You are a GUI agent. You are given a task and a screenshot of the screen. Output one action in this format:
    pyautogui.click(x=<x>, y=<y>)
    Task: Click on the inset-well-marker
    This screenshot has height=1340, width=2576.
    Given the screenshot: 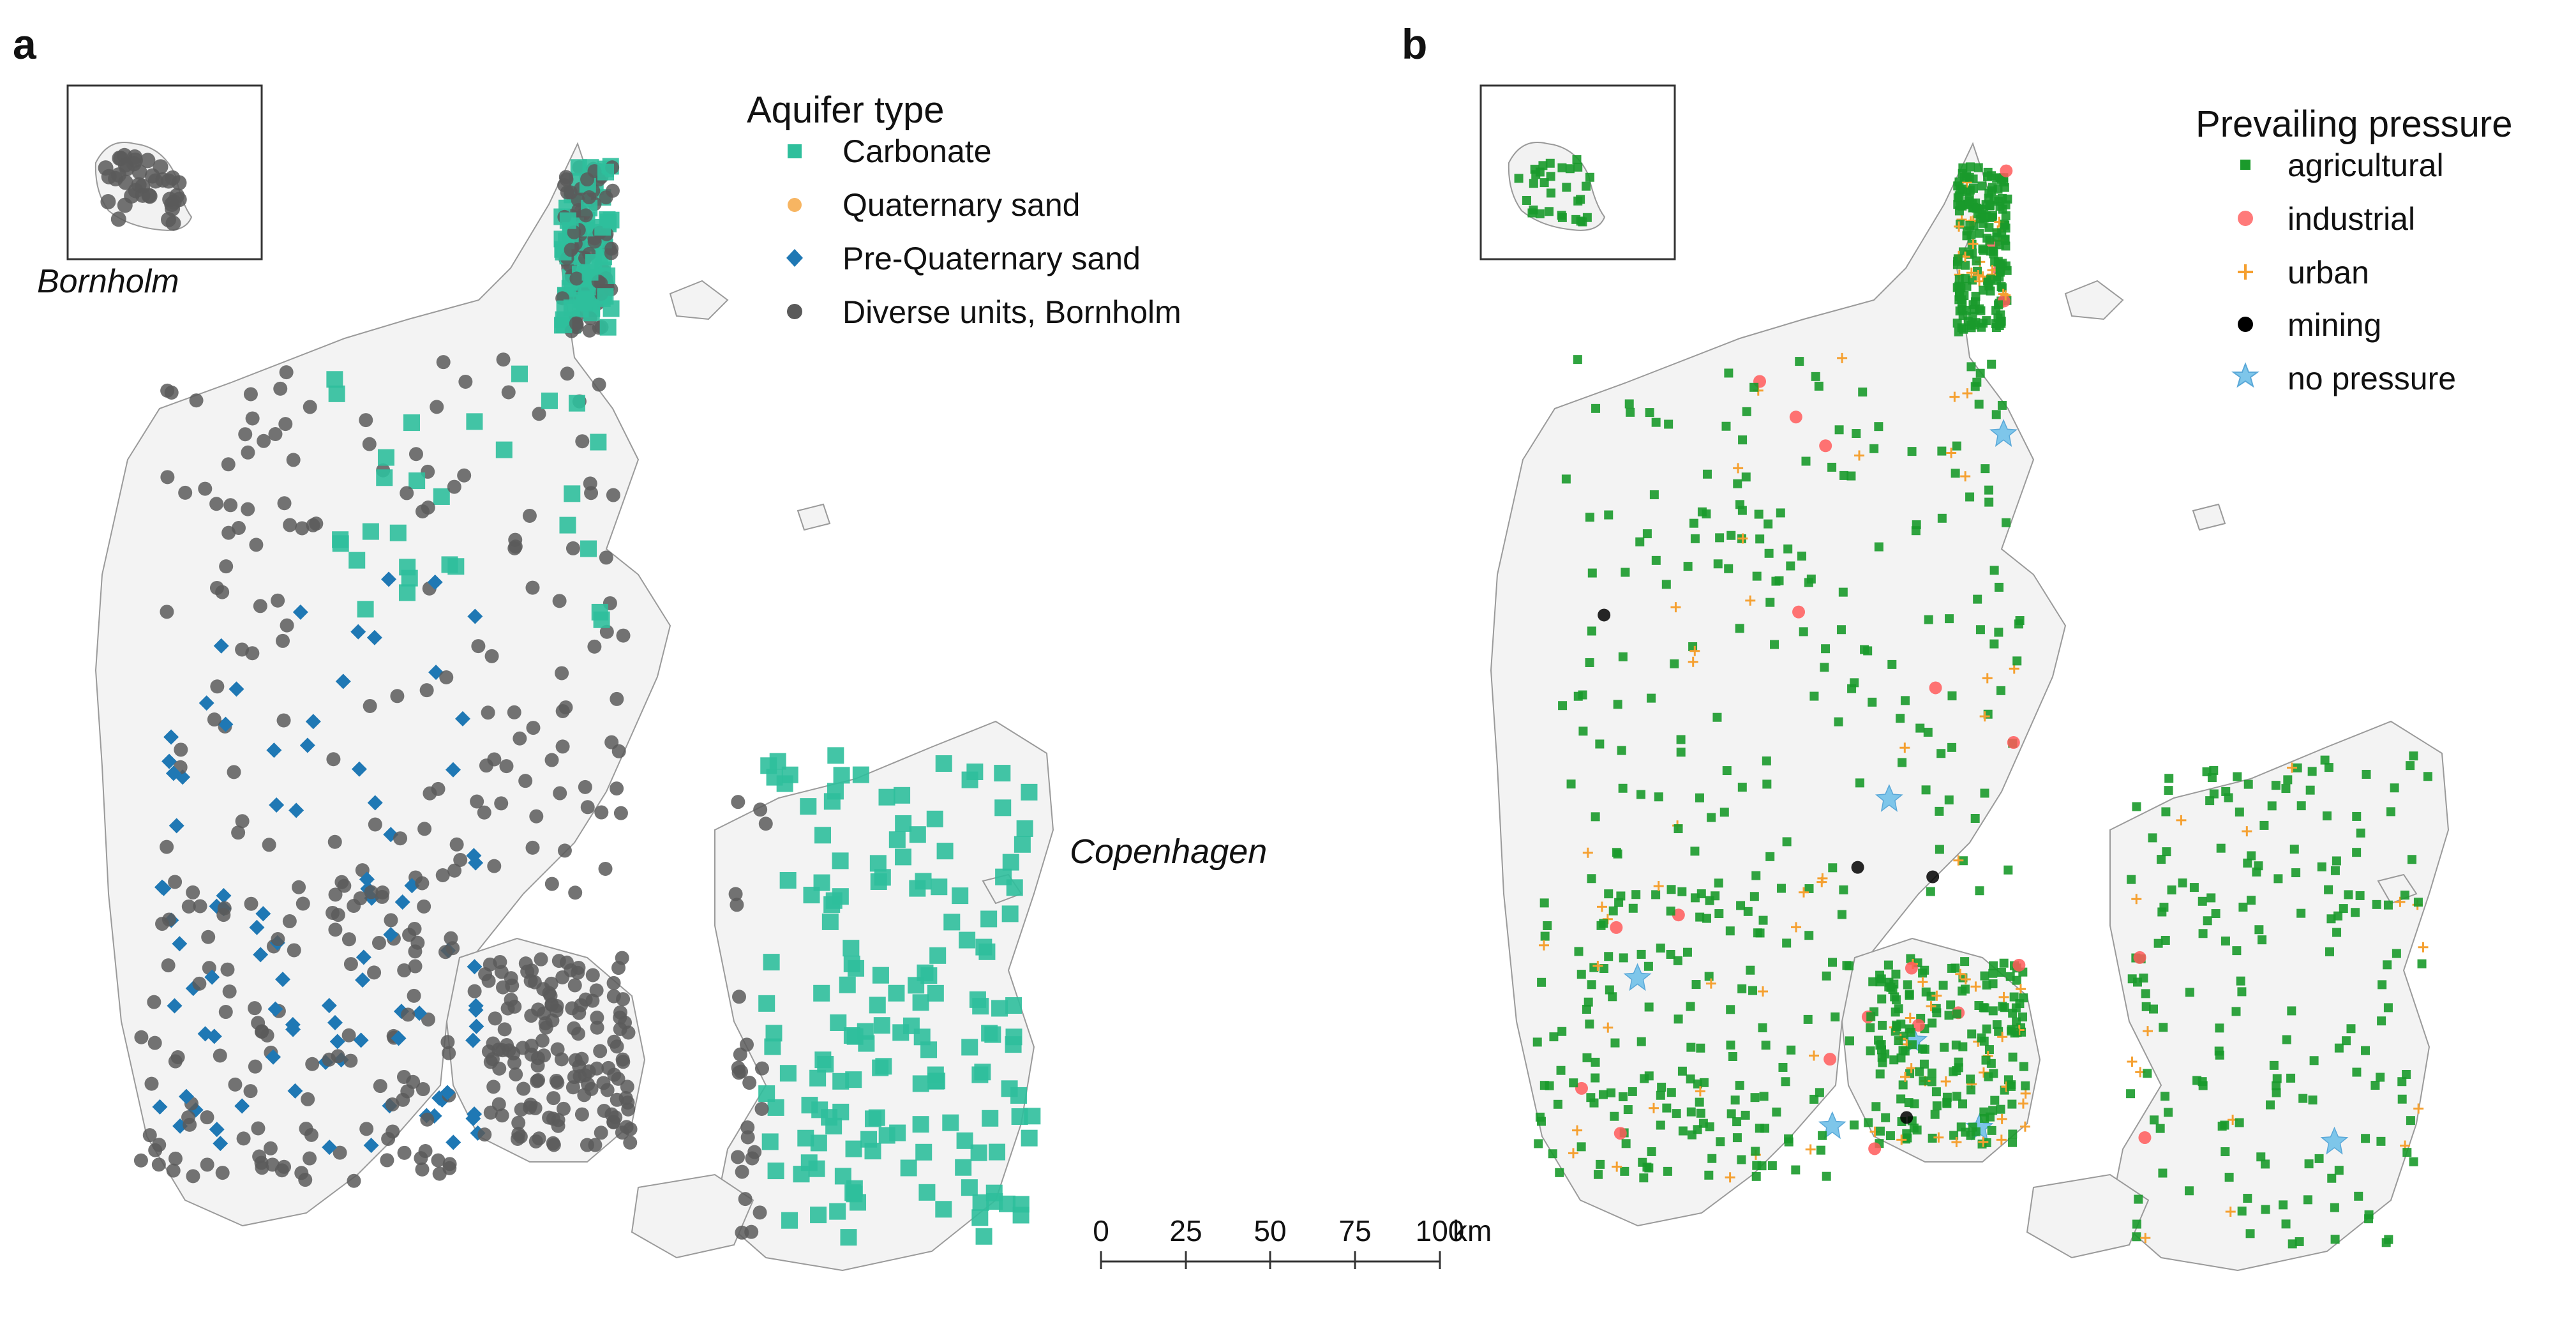 What is the action you would take?
    pyautogui.click(x=1586, y=186)
    